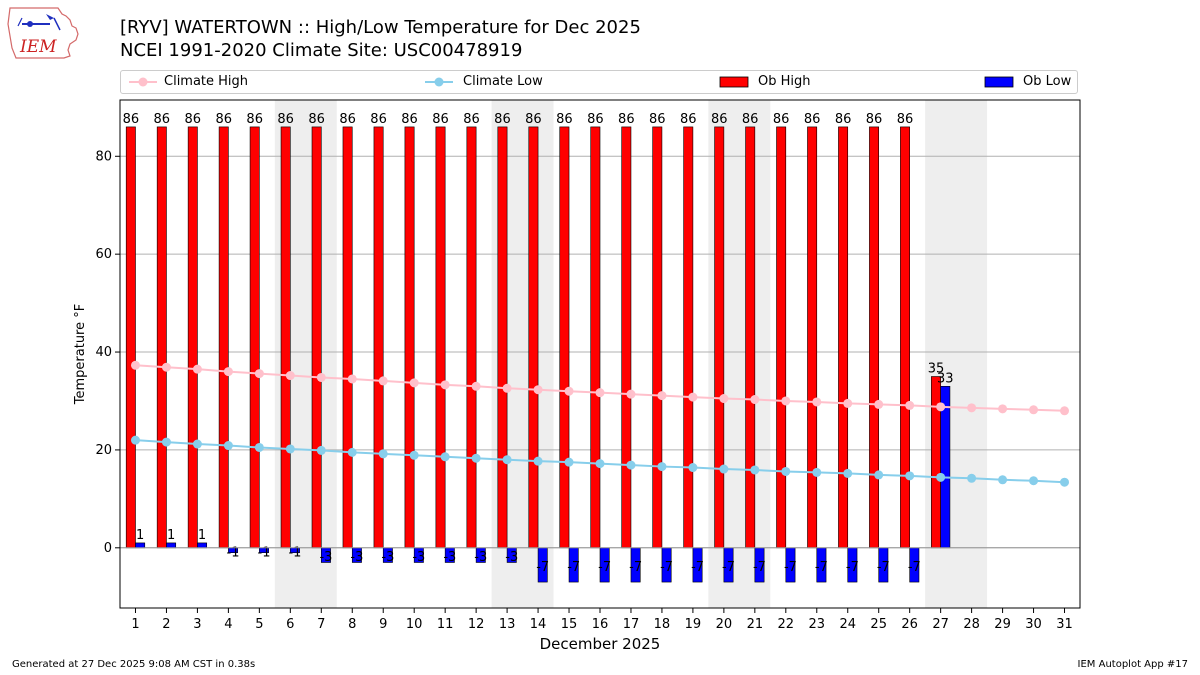  I want to click on iem-logo: IEM, so click(43, 33).